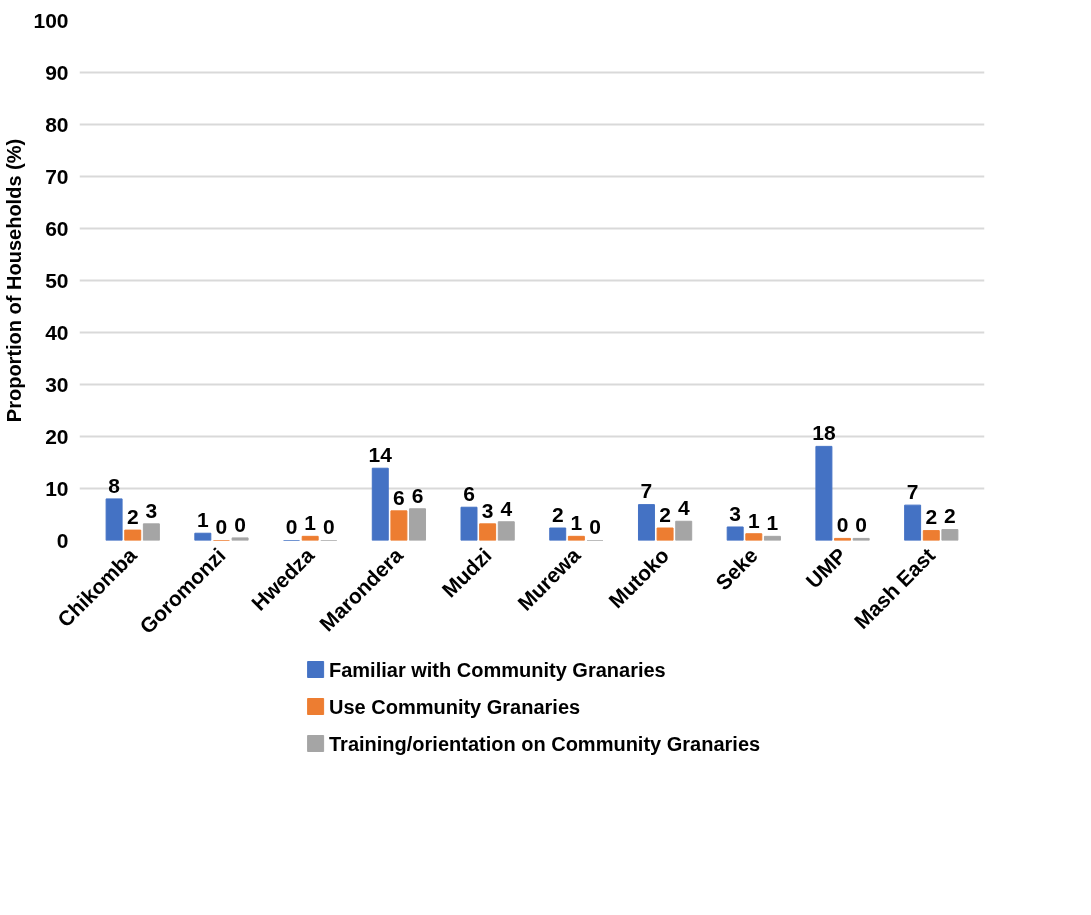  I want to click on legend-label: Use Community Granaries, so click(454, 706).